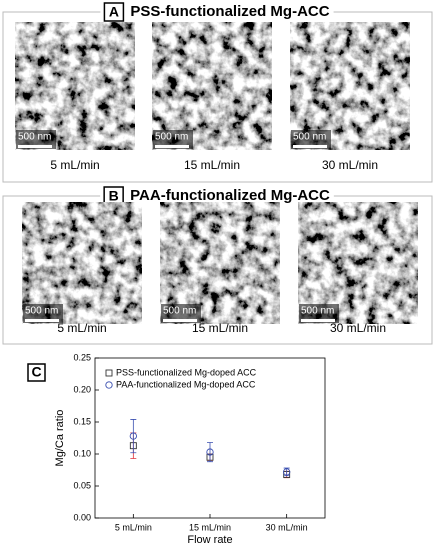  Describe the element at coordinates (230, 195) in the screenshot. I see `panel-title: PAA-functionalized Mg-ACC` at that location.